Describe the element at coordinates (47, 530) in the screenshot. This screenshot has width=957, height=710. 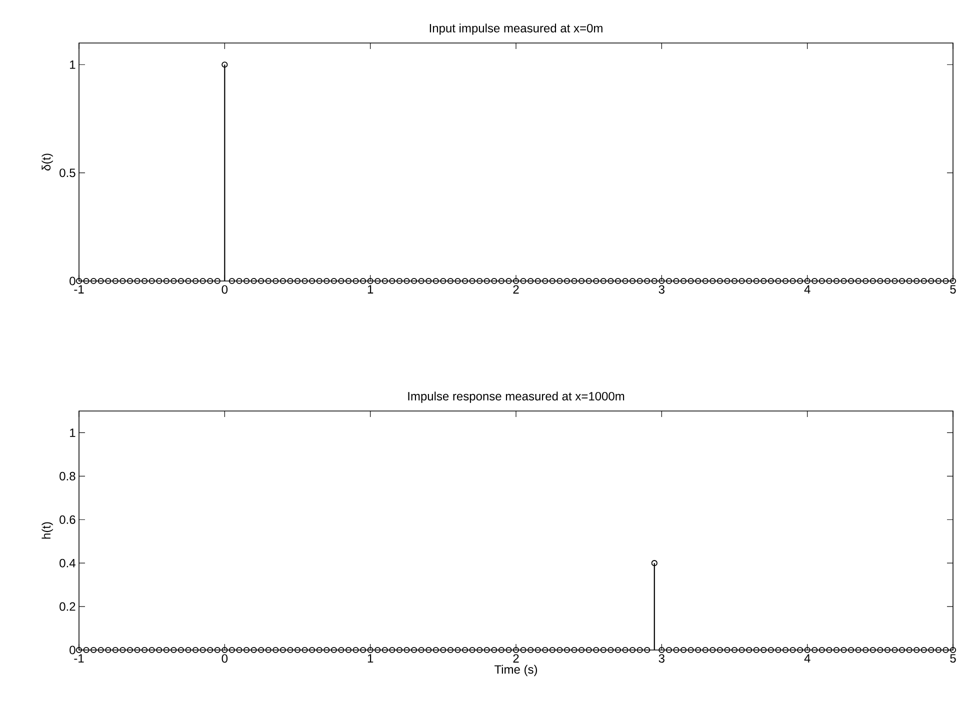
I see `y-axis-title: h(t)` at that location.